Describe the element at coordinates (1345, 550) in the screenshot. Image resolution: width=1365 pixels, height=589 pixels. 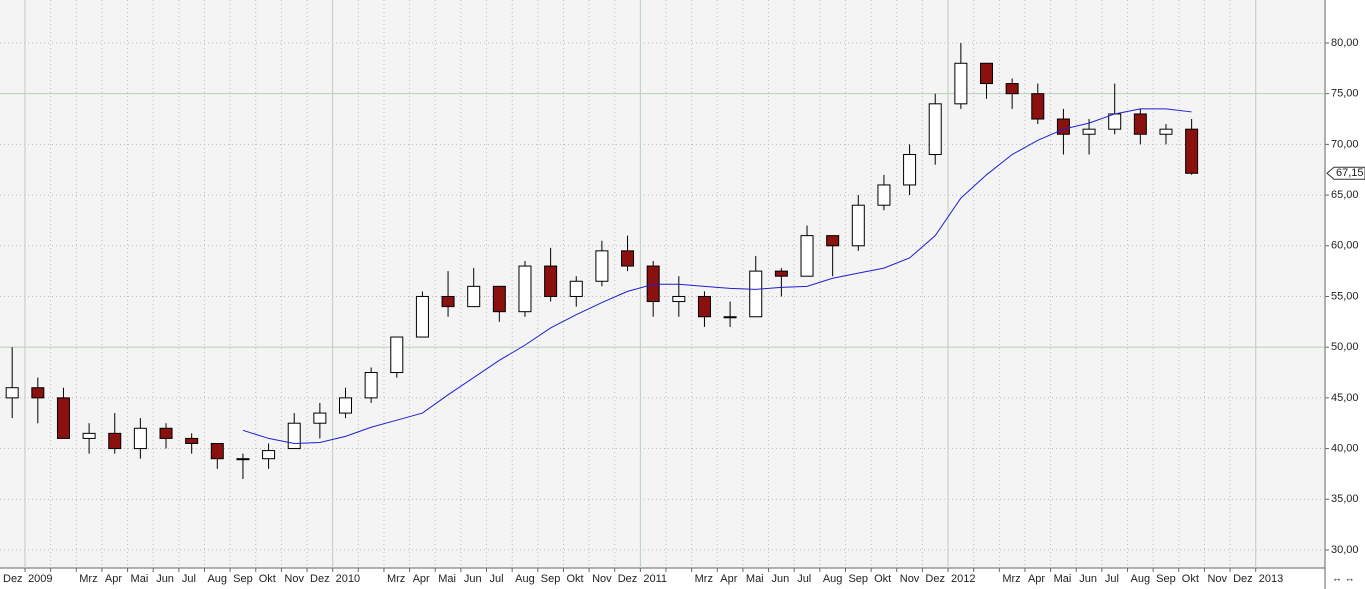
I see `y-tick-label: 30,00` at that location.